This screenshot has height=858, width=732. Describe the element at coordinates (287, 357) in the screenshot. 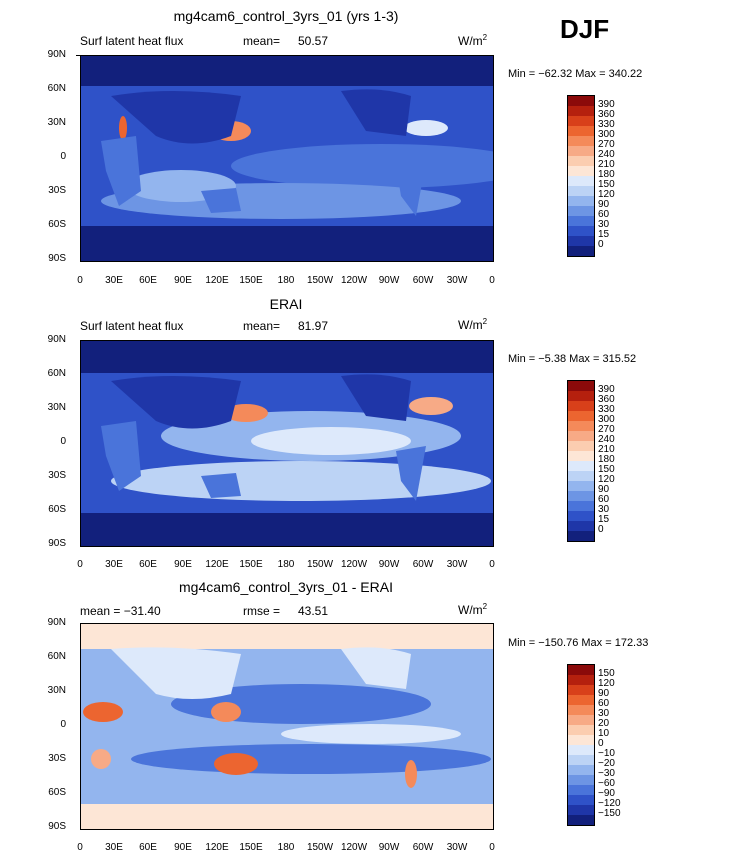

I see `panel2-arctic` at that location.